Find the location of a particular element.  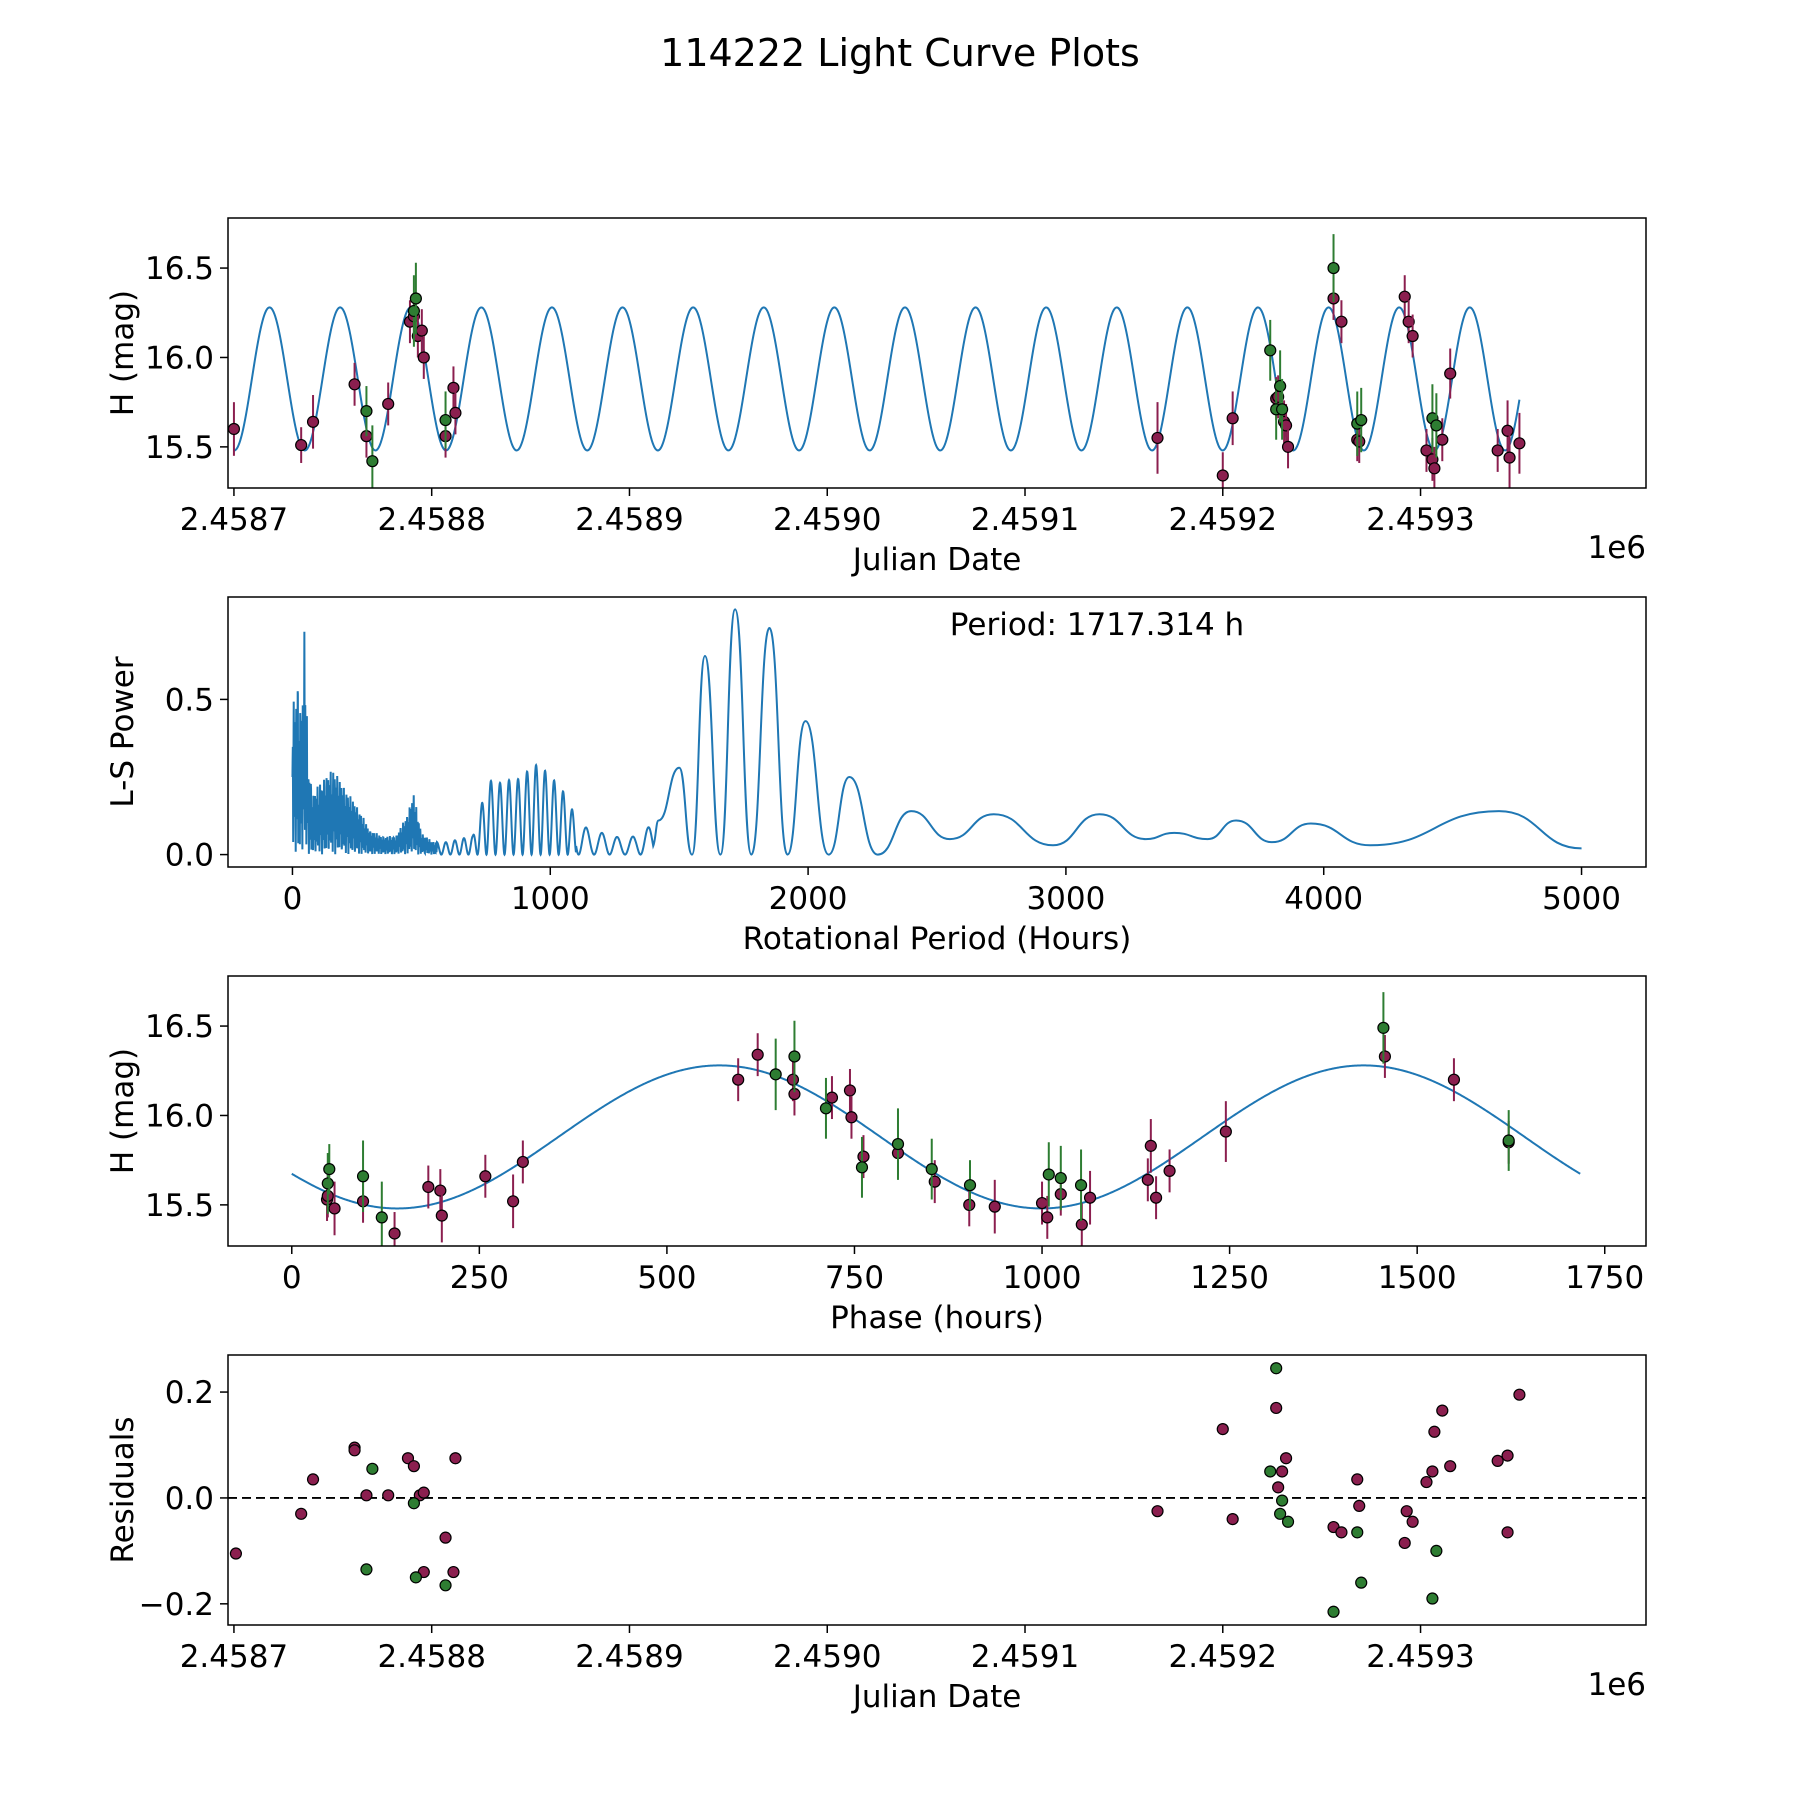

x-tick-label: 1750 is located at coordinates (1604, 1278).